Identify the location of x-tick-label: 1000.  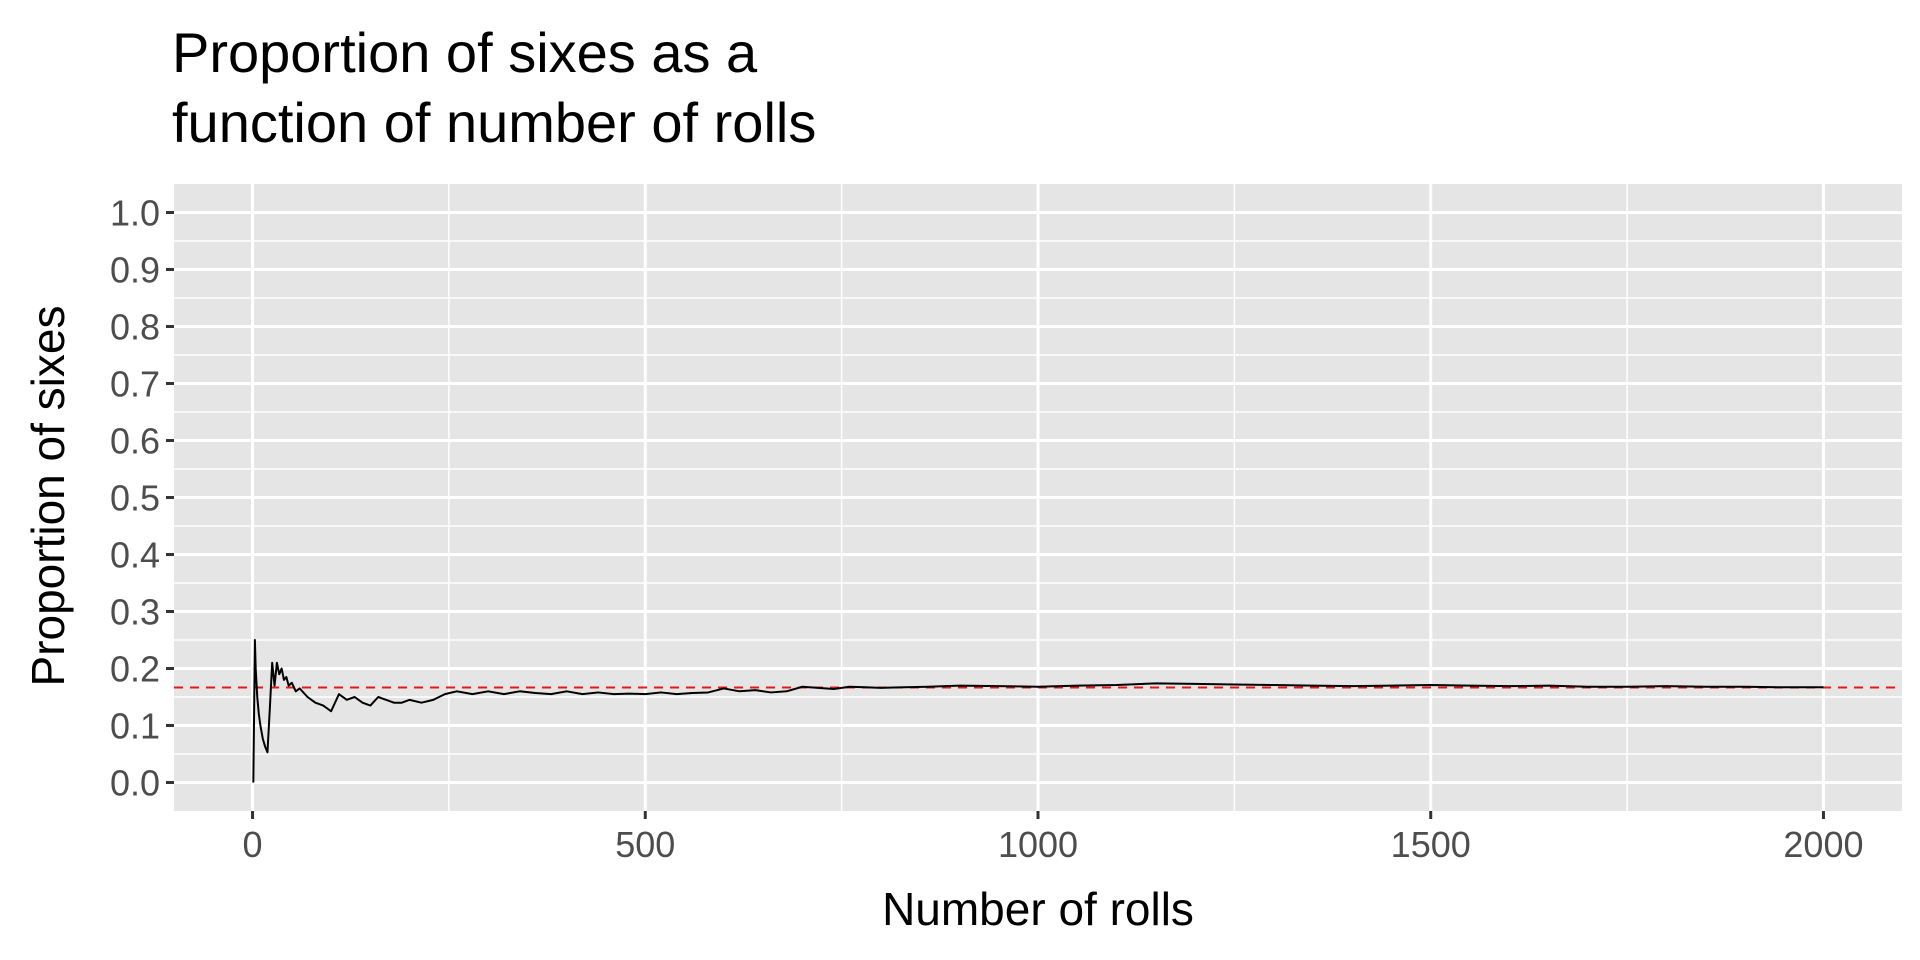
(1038, 844).